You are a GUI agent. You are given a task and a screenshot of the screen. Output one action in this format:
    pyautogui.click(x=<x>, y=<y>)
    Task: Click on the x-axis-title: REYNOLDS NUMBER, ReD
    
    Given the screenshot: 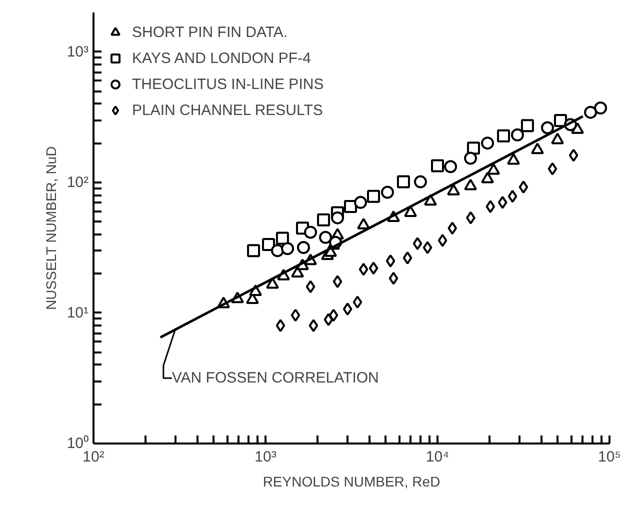 What is the action you would take?
    pyautogui.click(x=351, y=482)
    